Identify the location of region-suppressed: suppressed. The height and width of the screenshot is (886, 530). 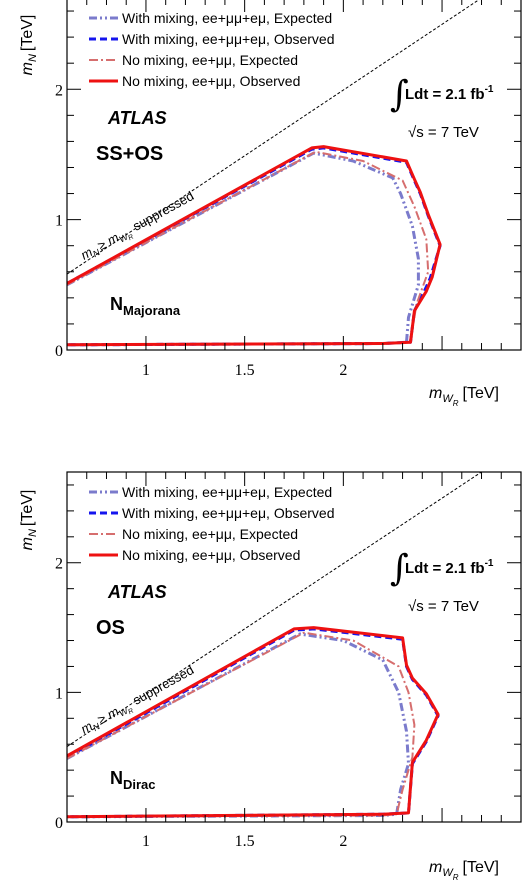
(163, 211).